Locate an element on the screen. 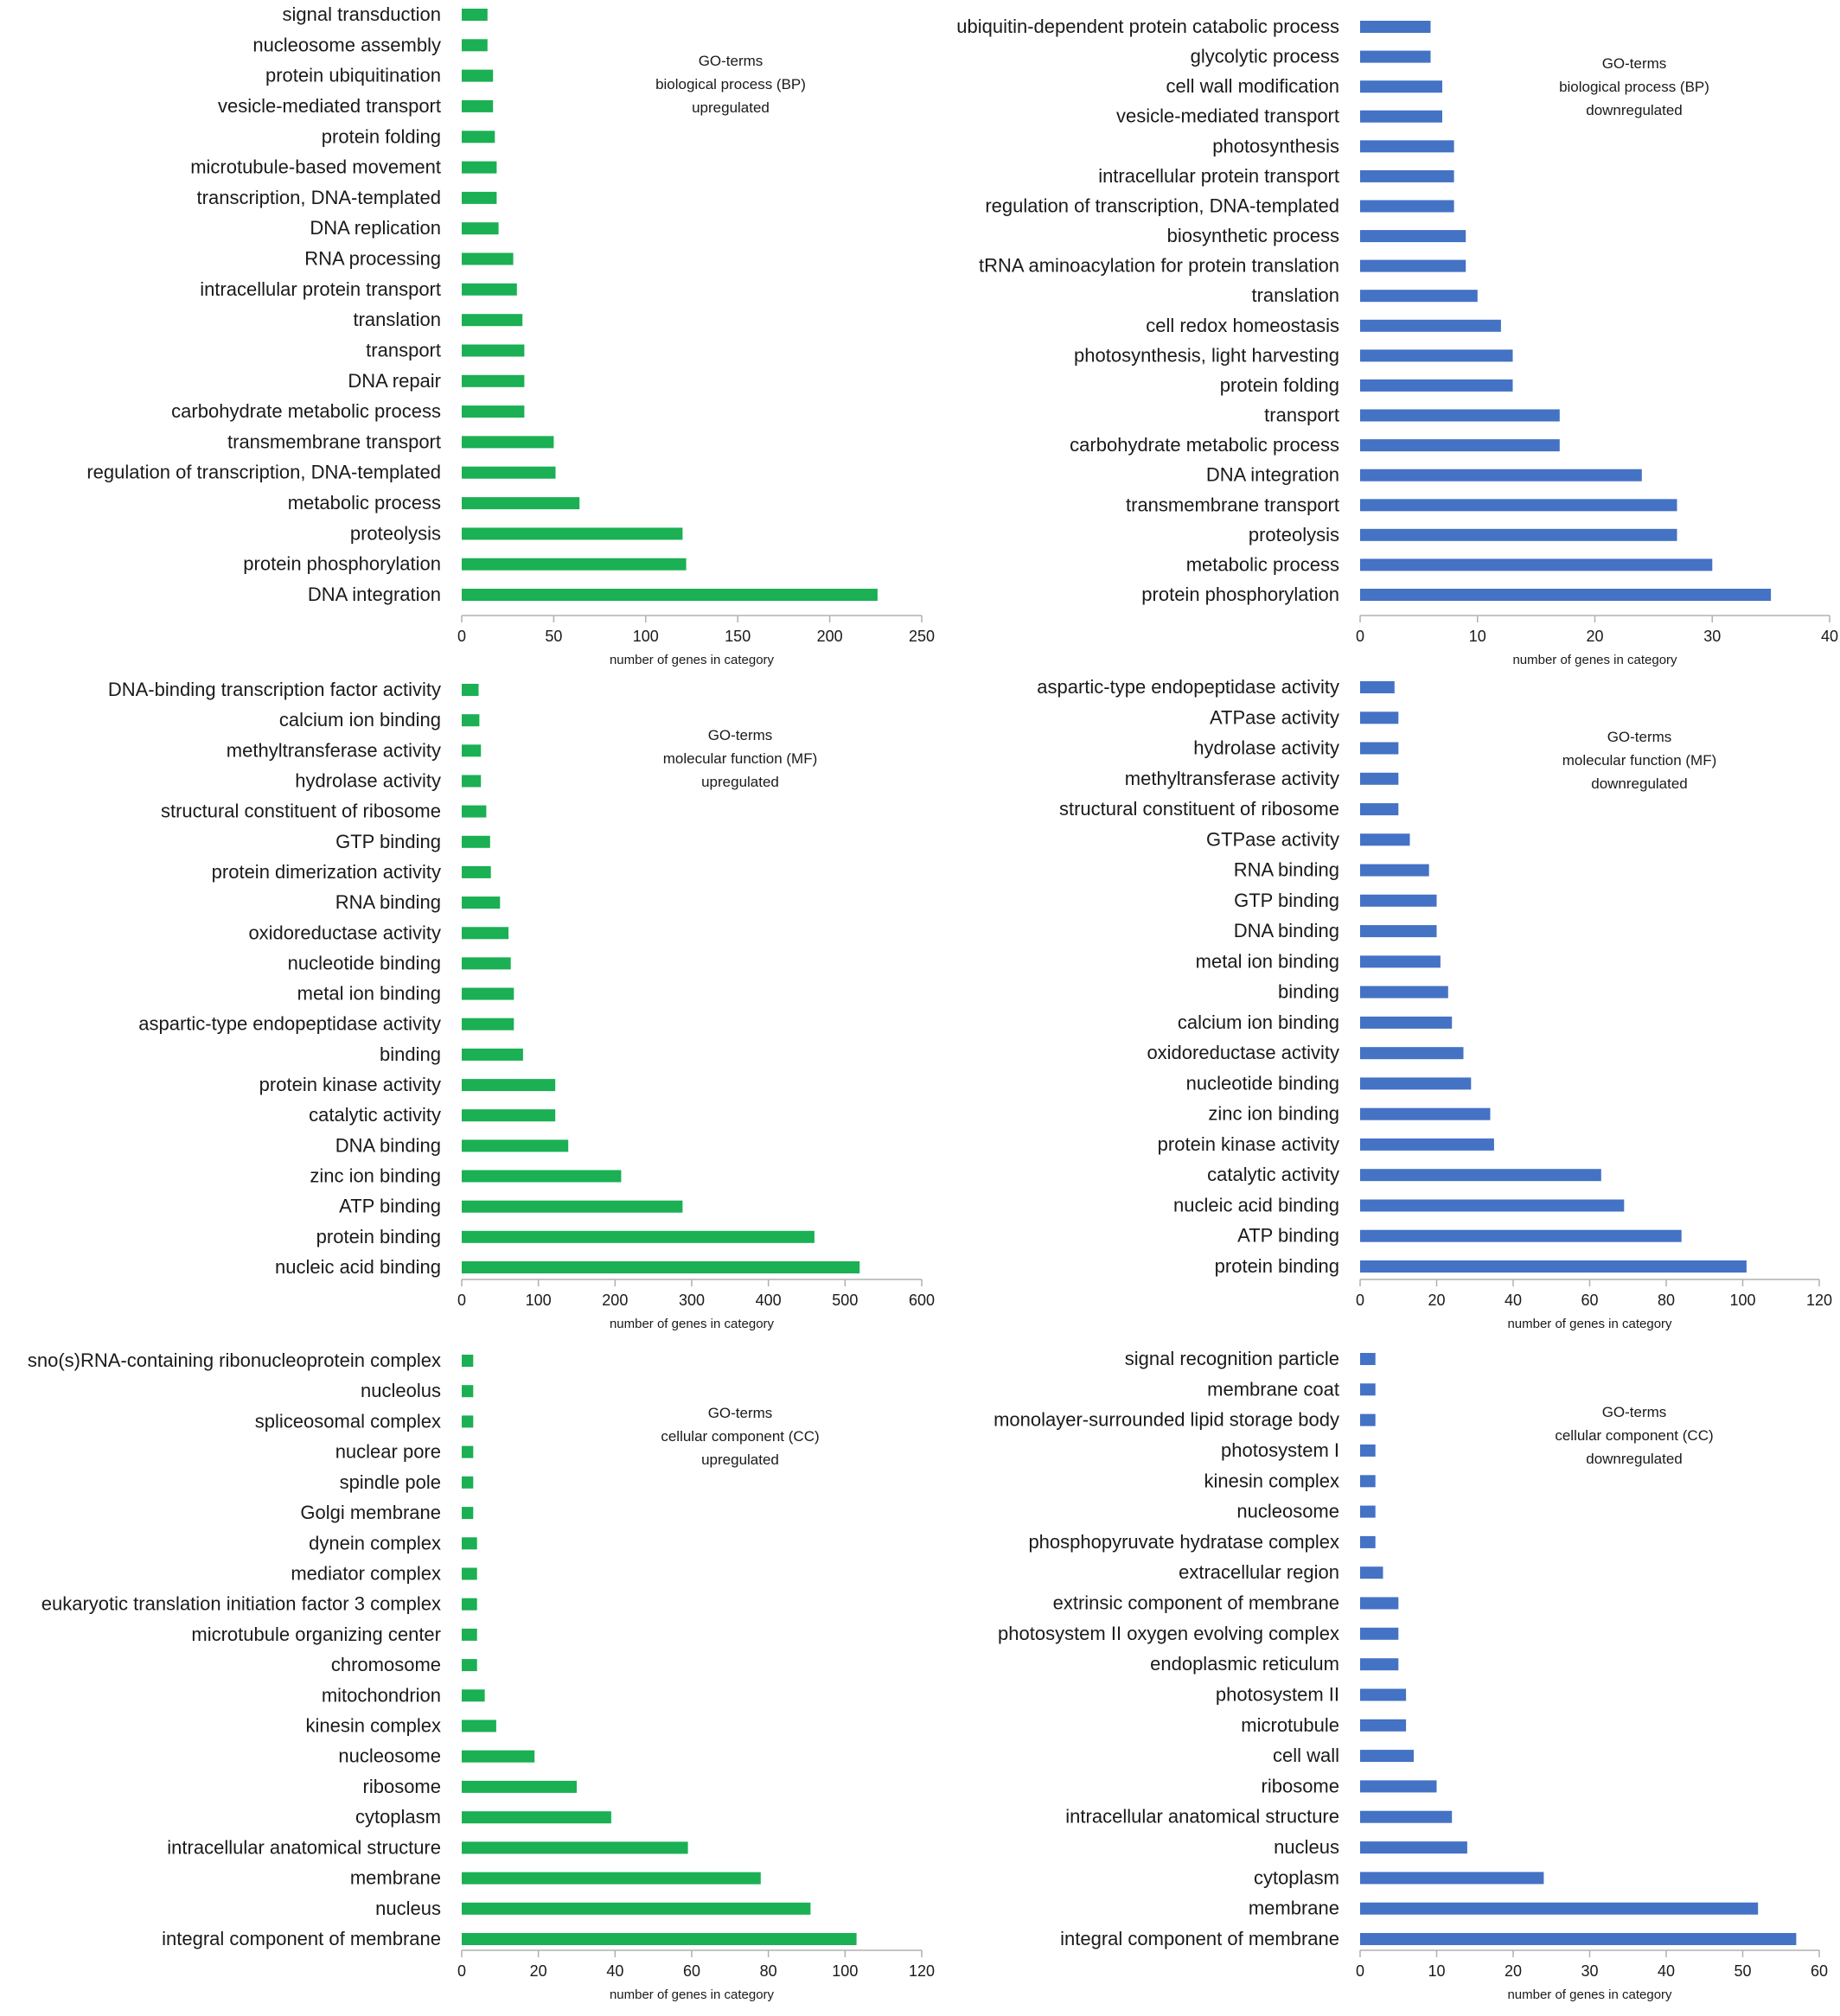 This screenshot has height=2016, width=1840. category-label: catalytic activity is located at coordinates (1273, 1174).